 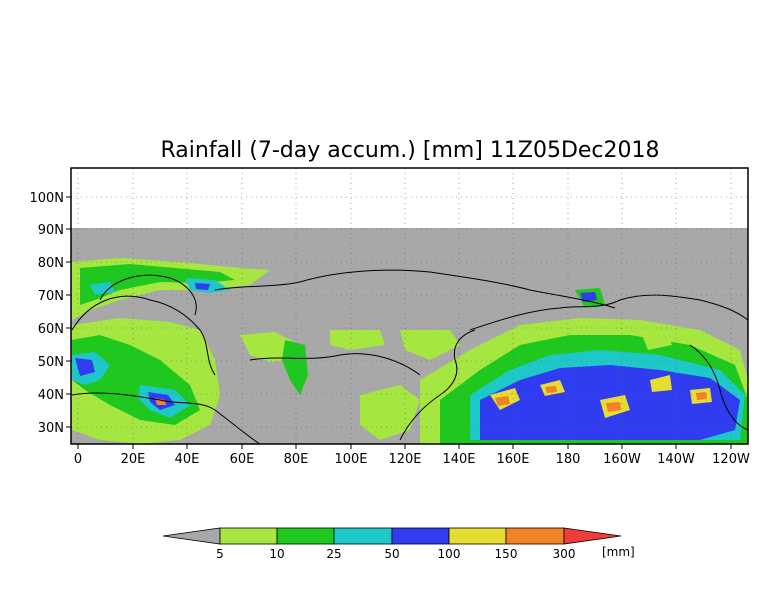 What do you see at coordinates (220, 554) in the screenshot?
I see `colorbar-label: 5` at bounding box center [220, 554].